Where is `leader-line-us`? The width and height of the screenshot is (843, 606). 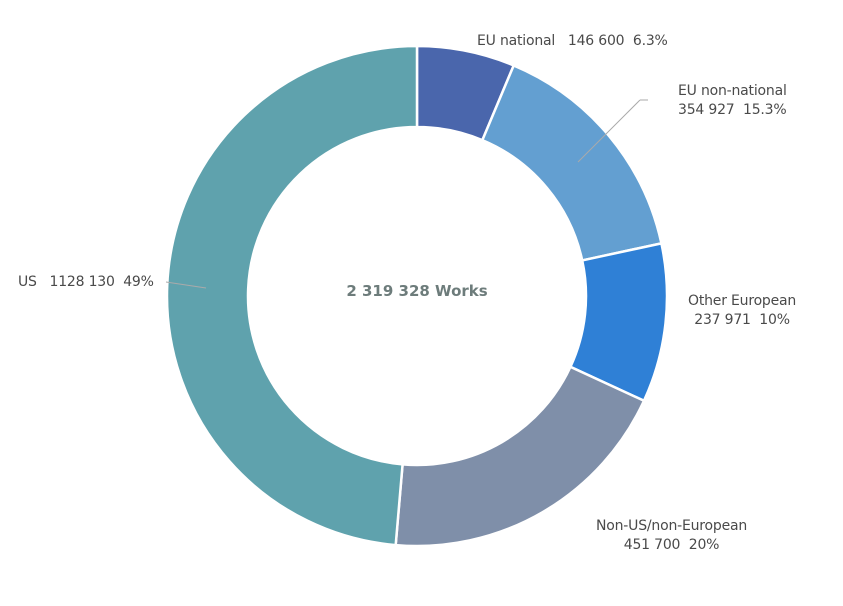
leader-line-us is located at coordinates (186, 285).